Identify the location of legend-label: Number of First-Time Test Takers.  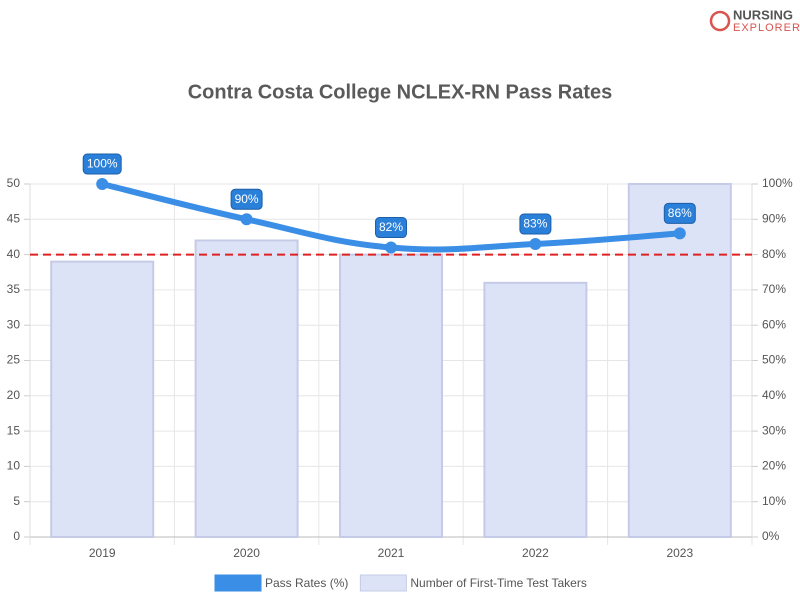
(498, 583).